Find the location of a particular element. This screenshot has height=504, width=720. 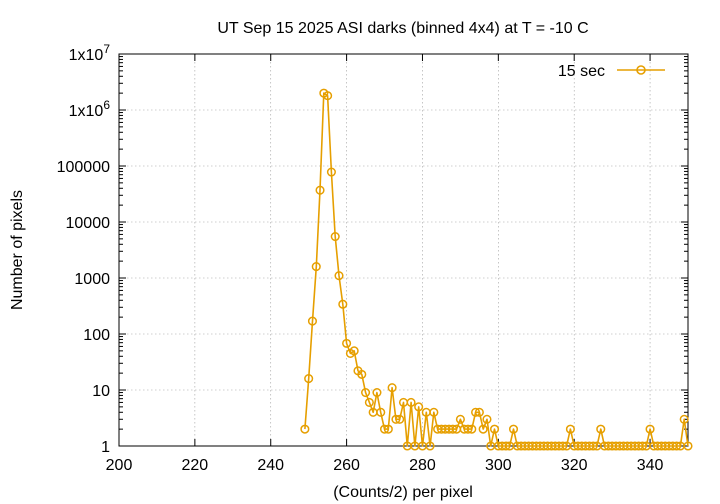

y-tick-label: 1 is located at coordinates (105, 447).